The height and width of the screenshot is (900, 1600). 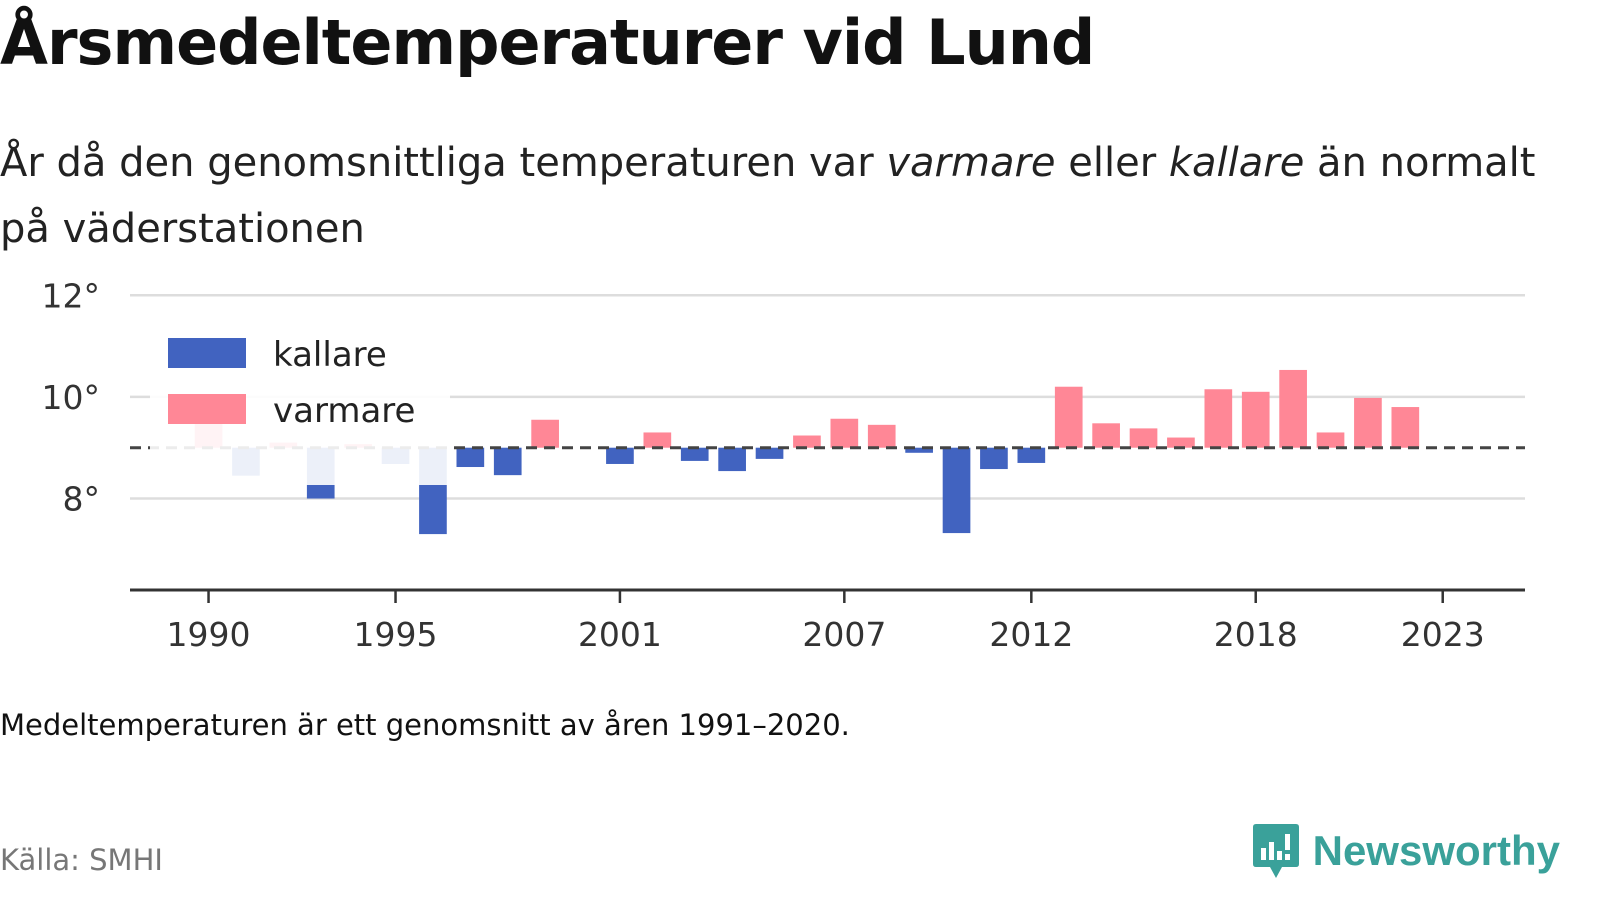 I want to click on y-tick-label-8: 8°, so click(x=82, y=499).